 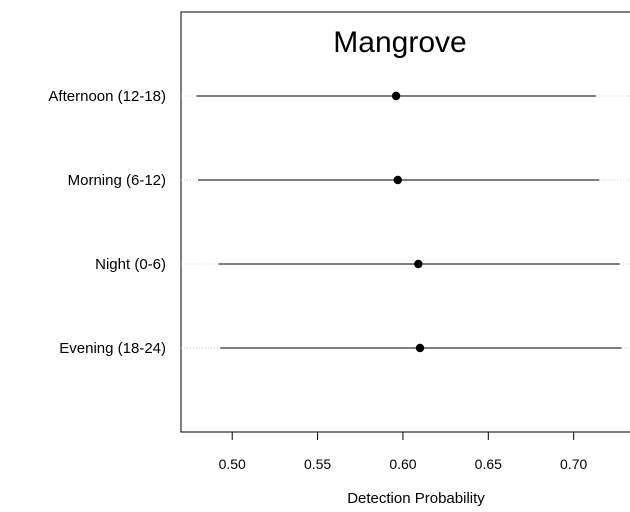 I want to click on chart-title: Mangrove, so click(x=399, y=42).